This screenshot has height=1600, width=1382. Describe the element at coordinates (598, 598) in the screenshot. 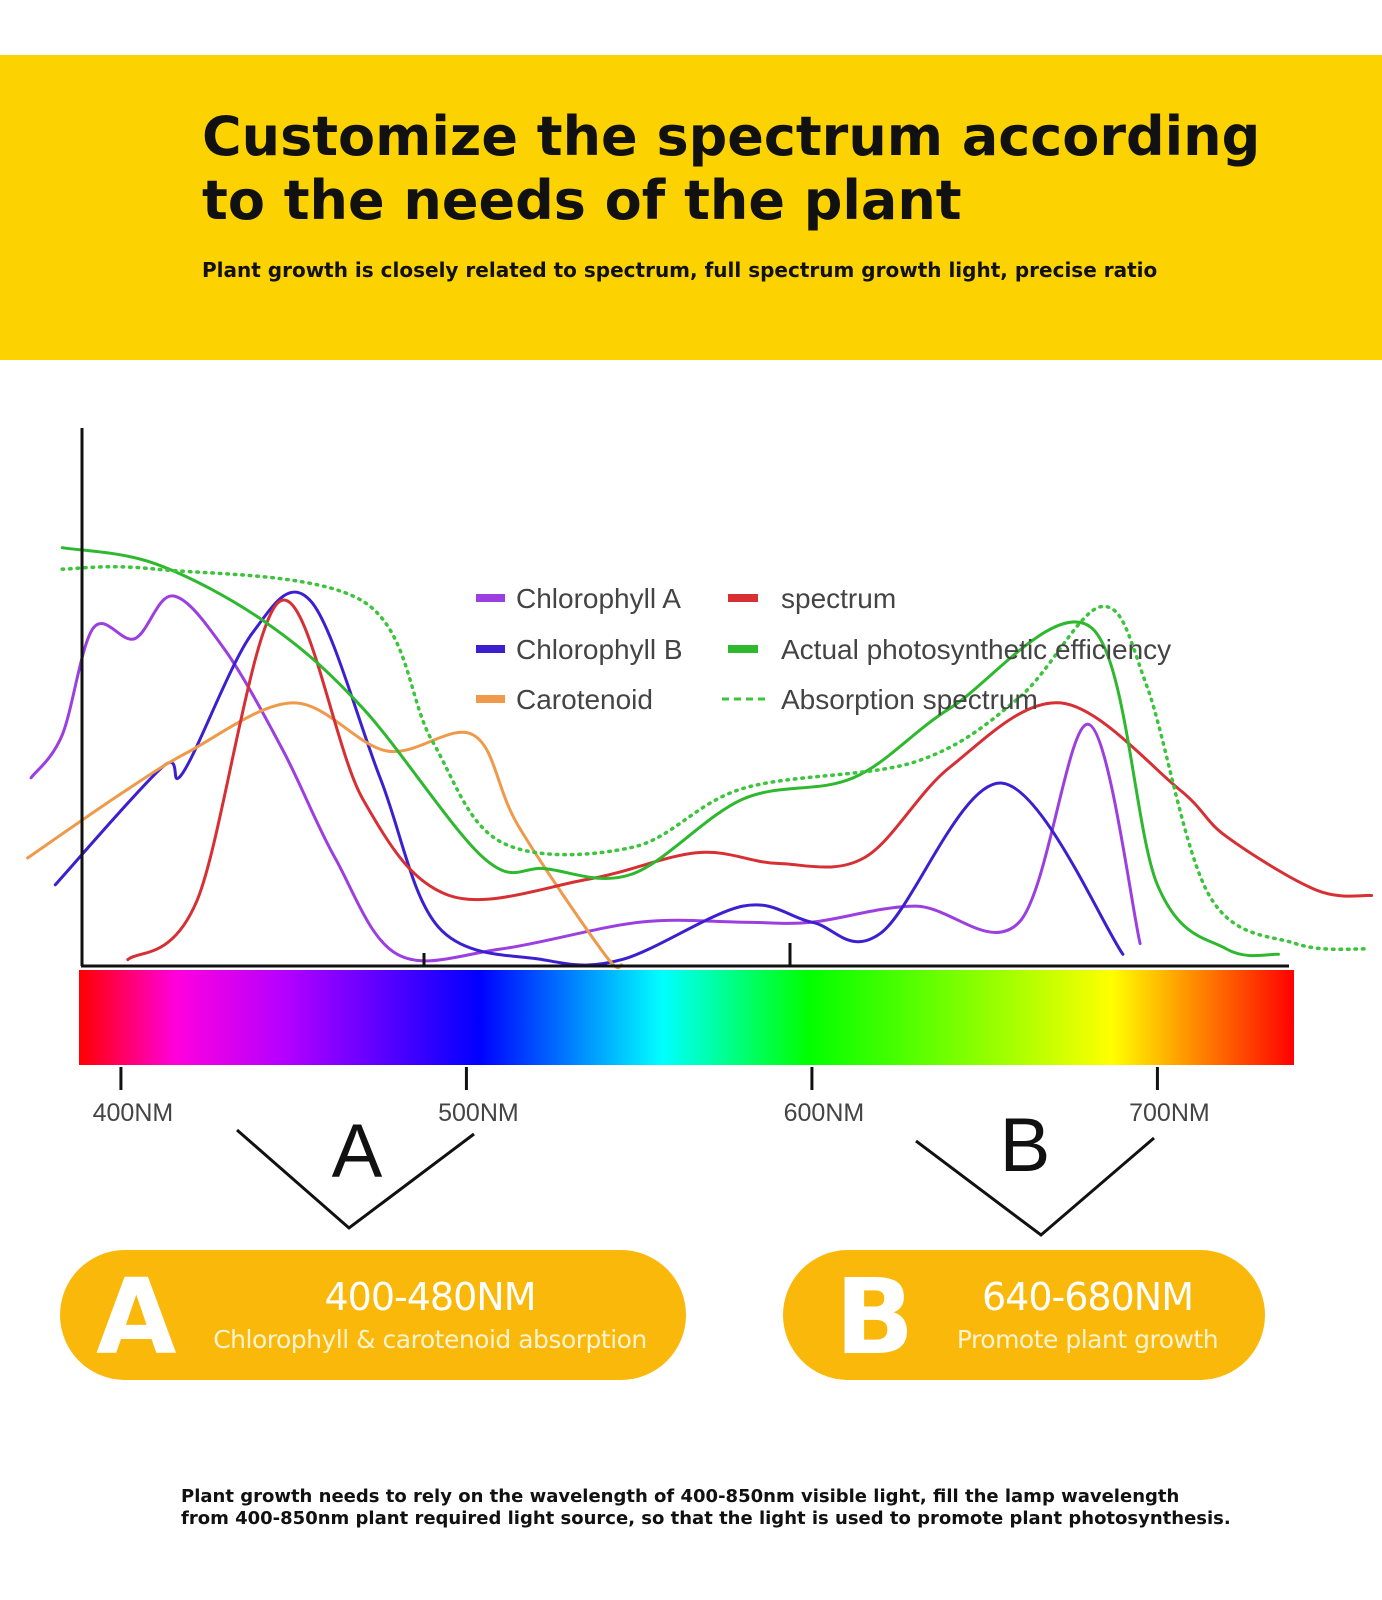

I see `legend-label-chlorophyll-a: Chlorophyll A` at that location.